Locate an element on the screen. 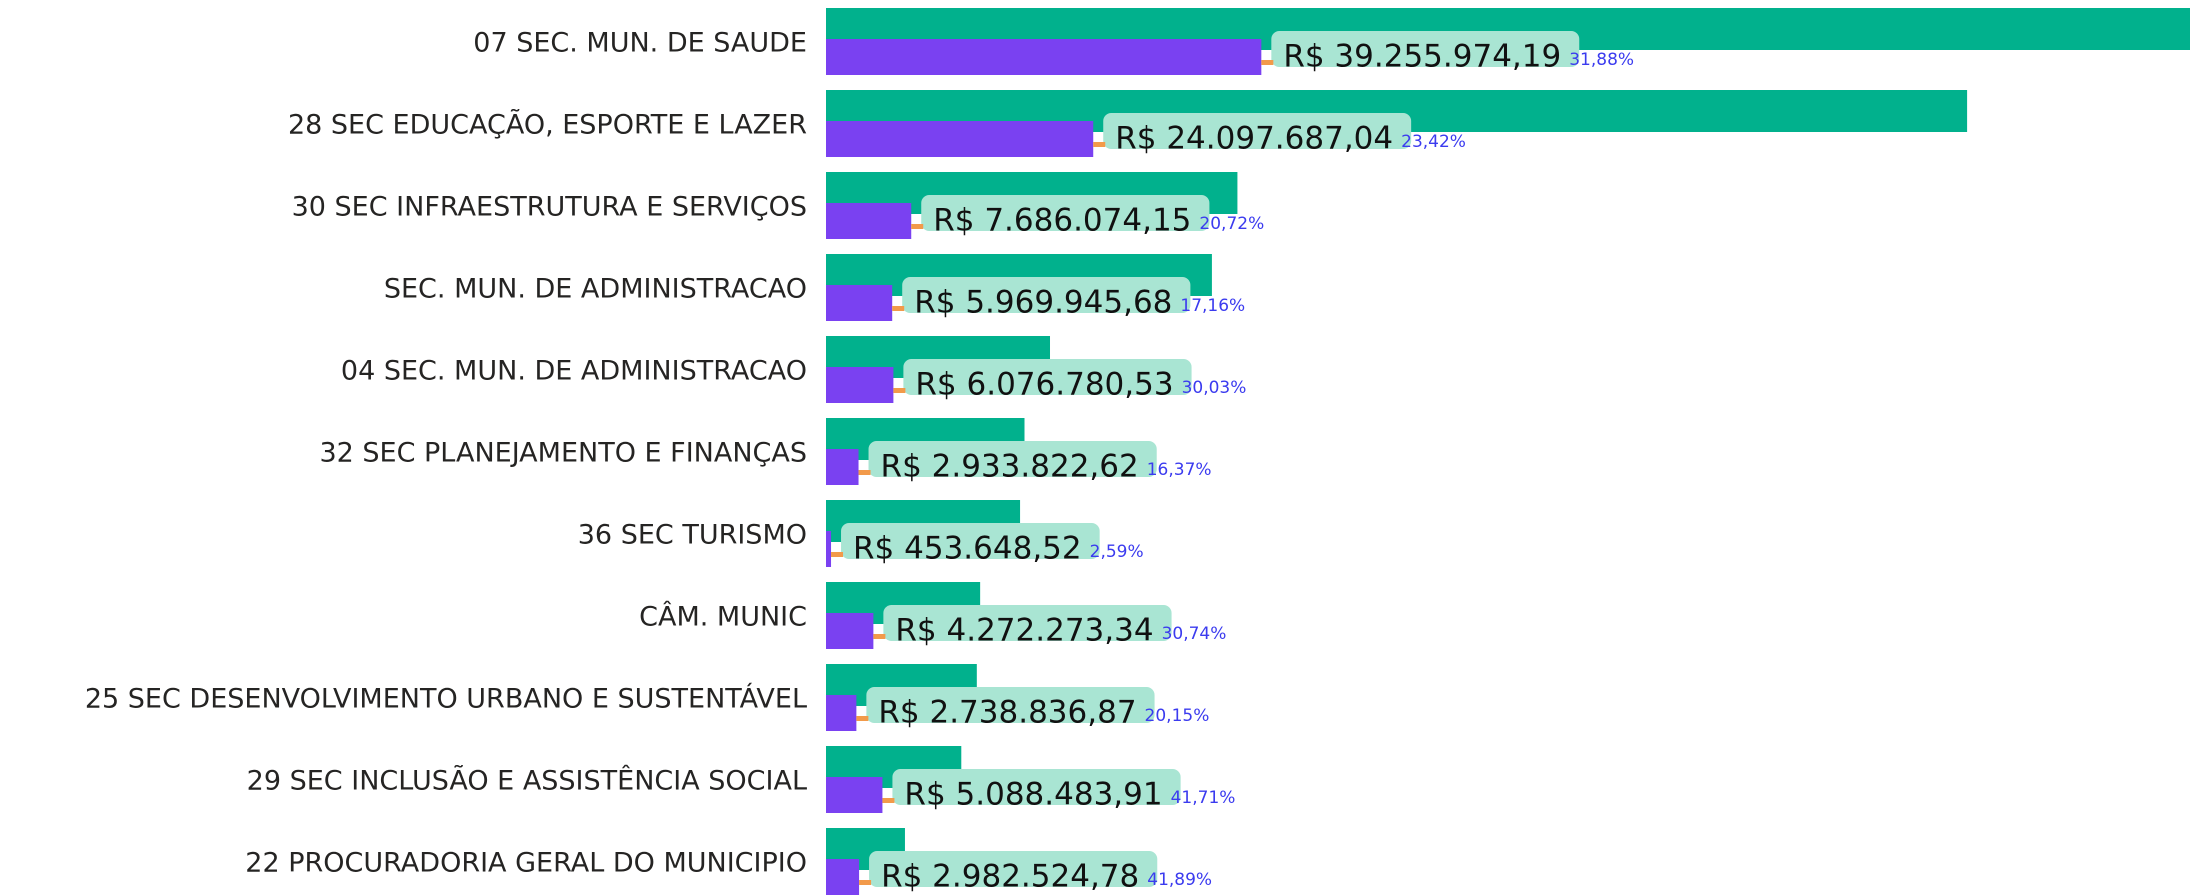 This screenshot has height=895, width=2190. category-label: 29 SEC INCLUSÃO E ASSISTÊNCIA SOCIAL is located at coordinates (527, 781).